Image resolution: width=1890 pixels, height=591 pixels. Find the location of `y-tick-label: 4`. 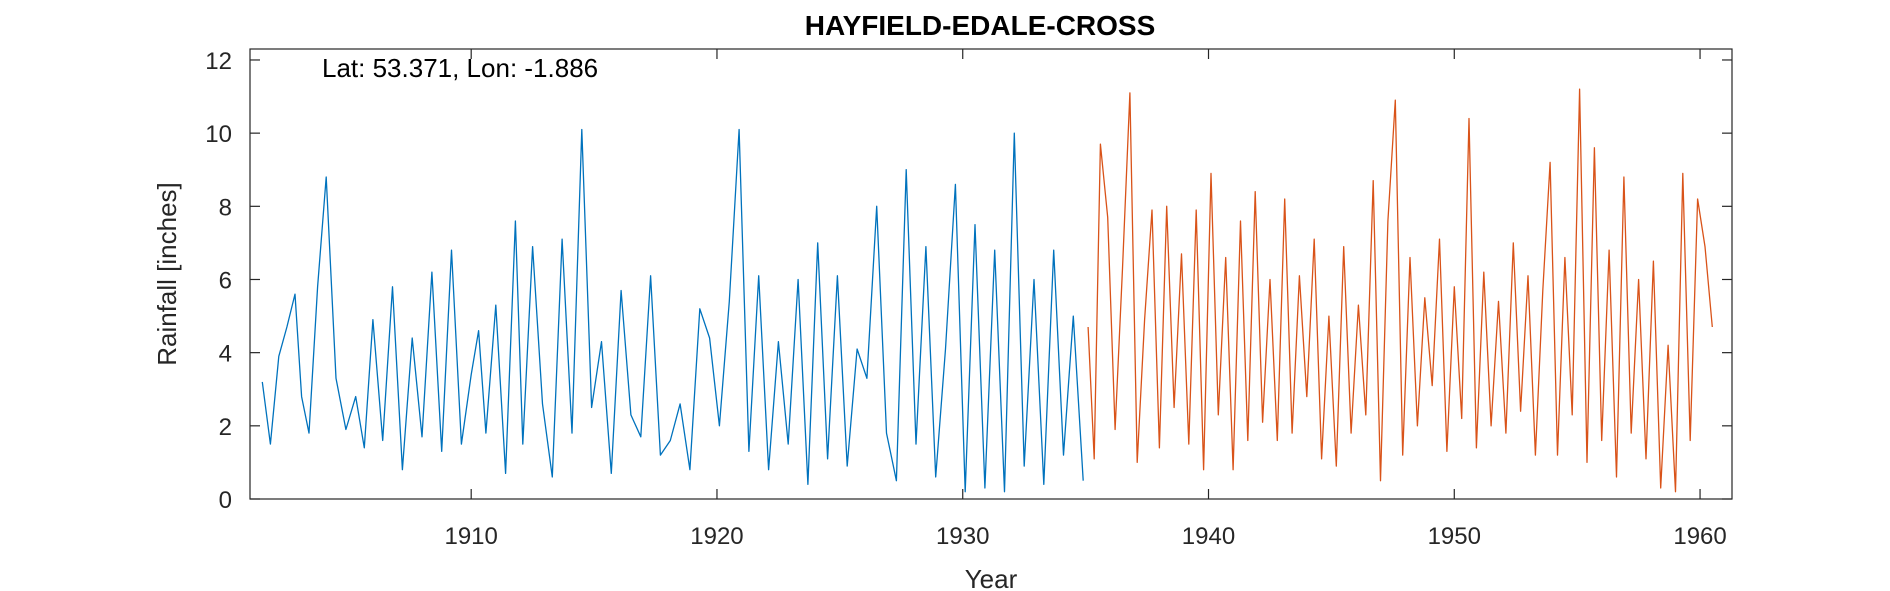

y-tick-label: 4 is located at coordinates (225, 354).